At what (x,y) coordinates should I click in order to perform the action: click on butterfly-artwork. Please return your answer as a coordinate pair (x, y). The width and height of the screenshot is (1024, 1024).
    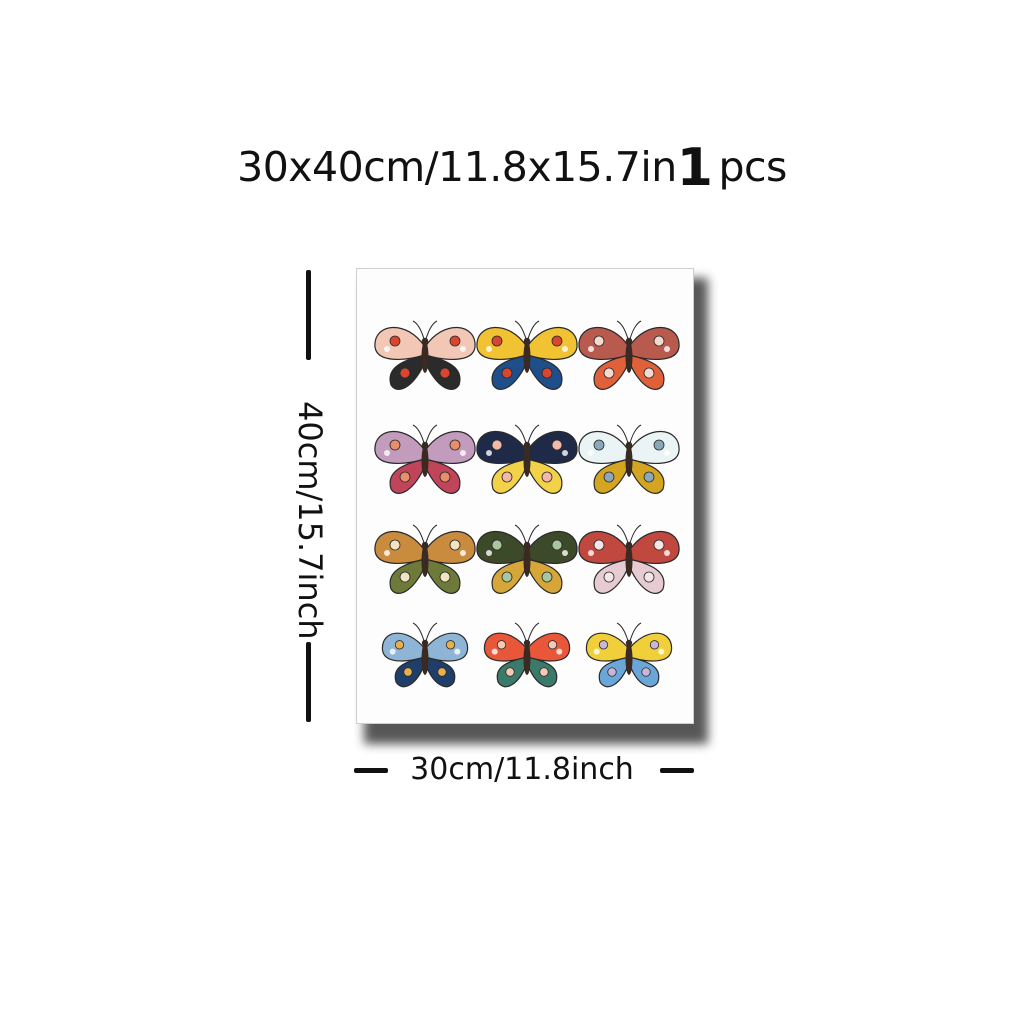
    Looking at the image, I should click on (527, 504).